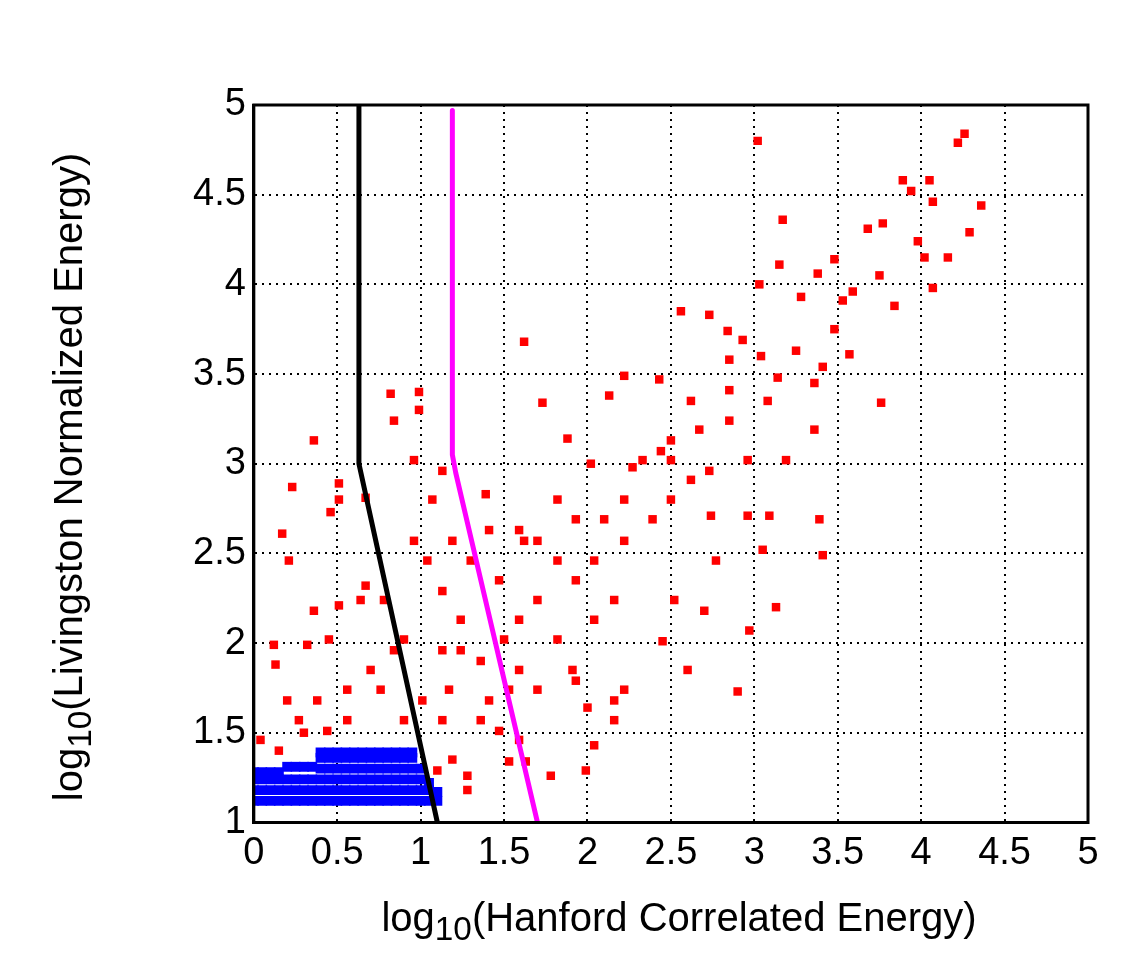 The width and height of the screenshot is (1128, 954). Describe the element at coordinates (504, 850) in the screenshot. I see `x-tick-label: 1.5` at that location.